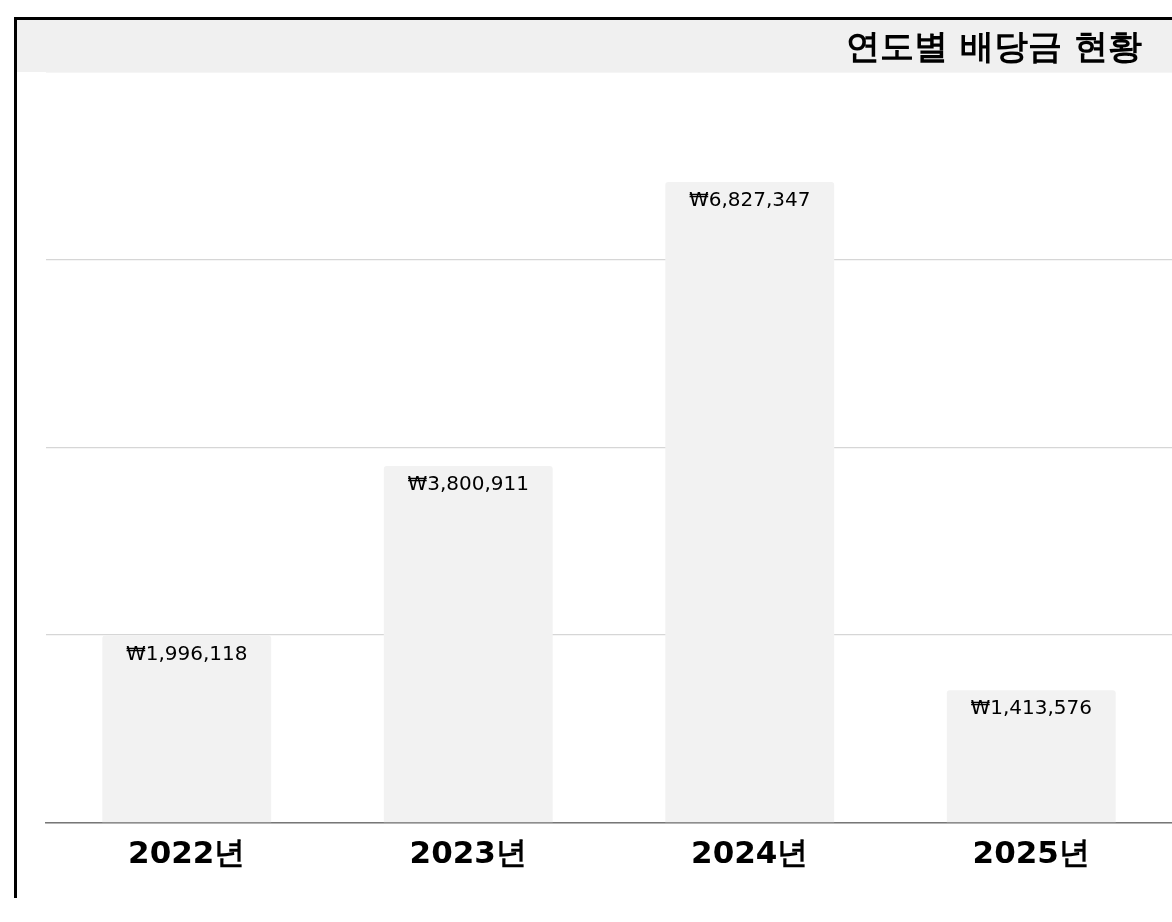 The width and height of the screenshot is (1172, 922). What do you see at coordinates (468, 483) in the screenshot?
I see `data-label: ₩3,800,911` at bounding box center [468, 483].